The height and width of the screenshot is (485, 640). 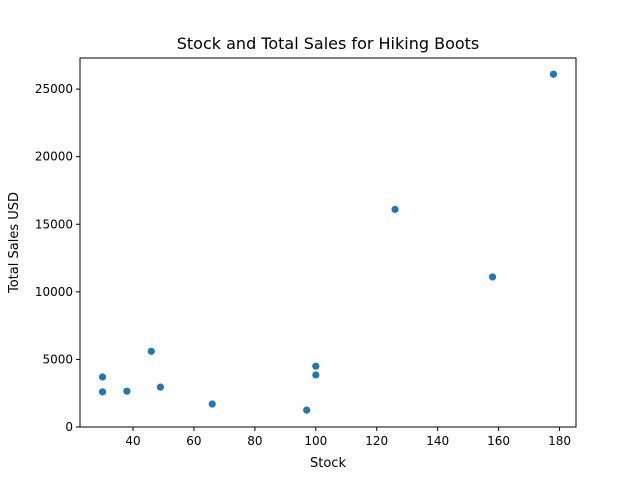 What do you see at coordinates (559, 441) in the screenshot?
I see `x-tick-label: 180` at bounding box center [559, 441].